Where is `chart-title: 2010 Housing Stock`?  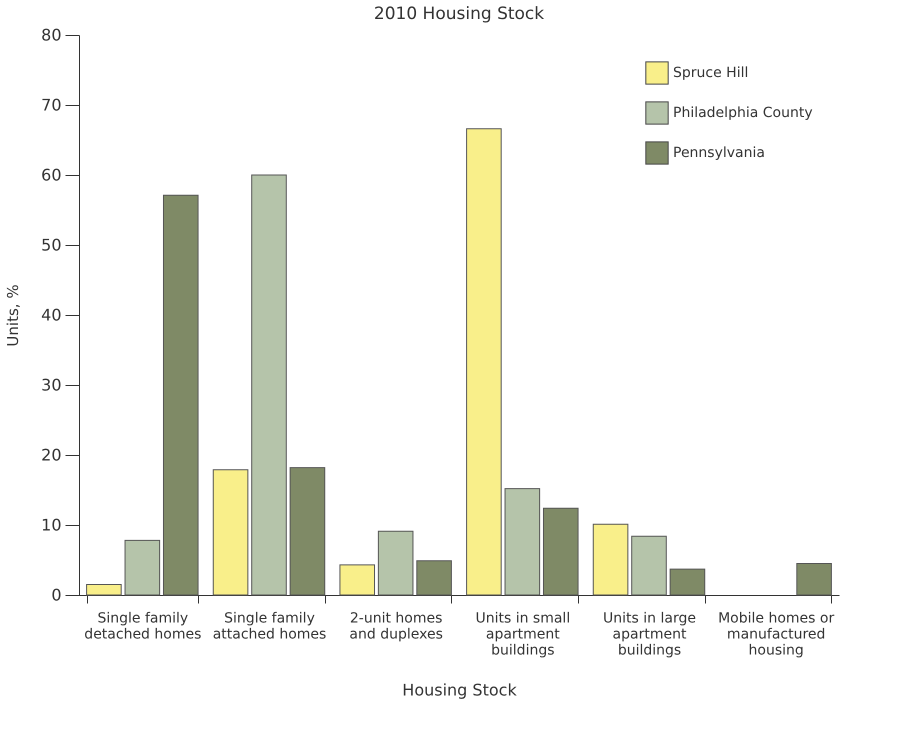 chart-title: 2010 Housing Stock is located at coordinates (459, 14).